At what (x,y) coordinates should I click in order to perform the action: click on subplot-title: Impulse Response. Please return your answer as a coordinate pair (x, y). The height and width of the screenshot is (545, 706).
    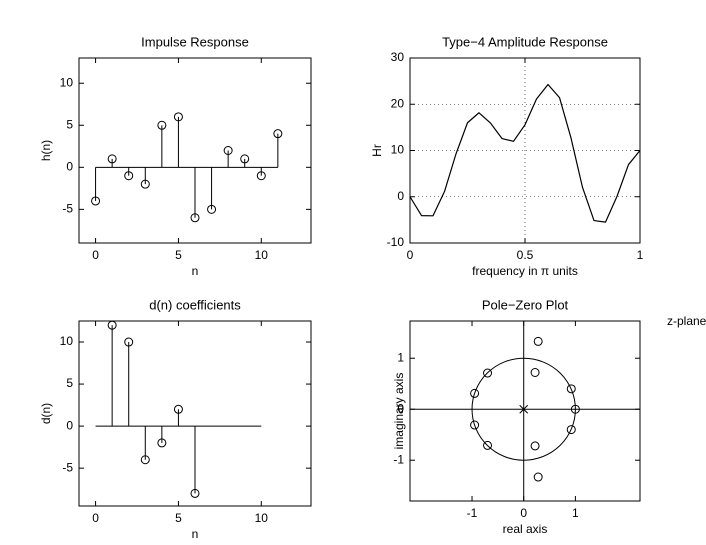
    Looking at the image, I should click on (195, 41).